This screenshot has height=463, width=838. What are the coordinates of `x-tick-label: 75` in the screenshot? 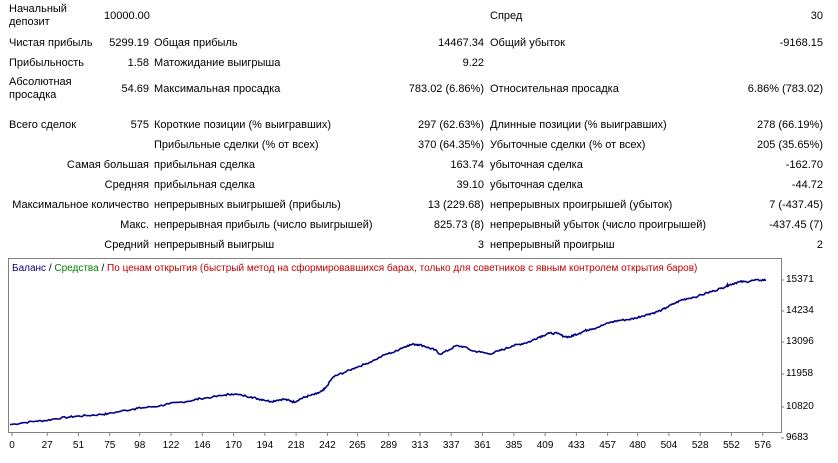 It's located at (110, 445).